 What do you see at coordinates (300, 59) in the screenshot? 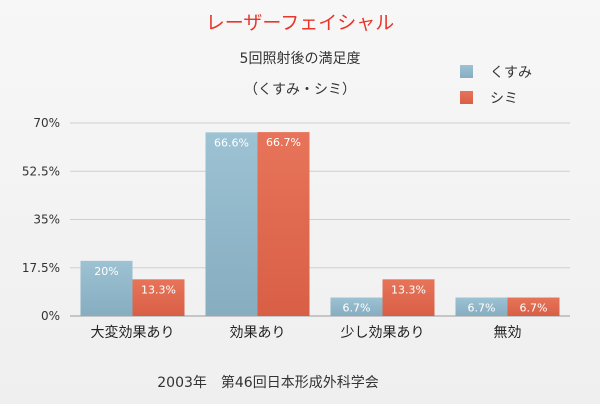
I see `chart-subtitle-line-1: 5回照射後の満足度` at bounding box center [300, 59].